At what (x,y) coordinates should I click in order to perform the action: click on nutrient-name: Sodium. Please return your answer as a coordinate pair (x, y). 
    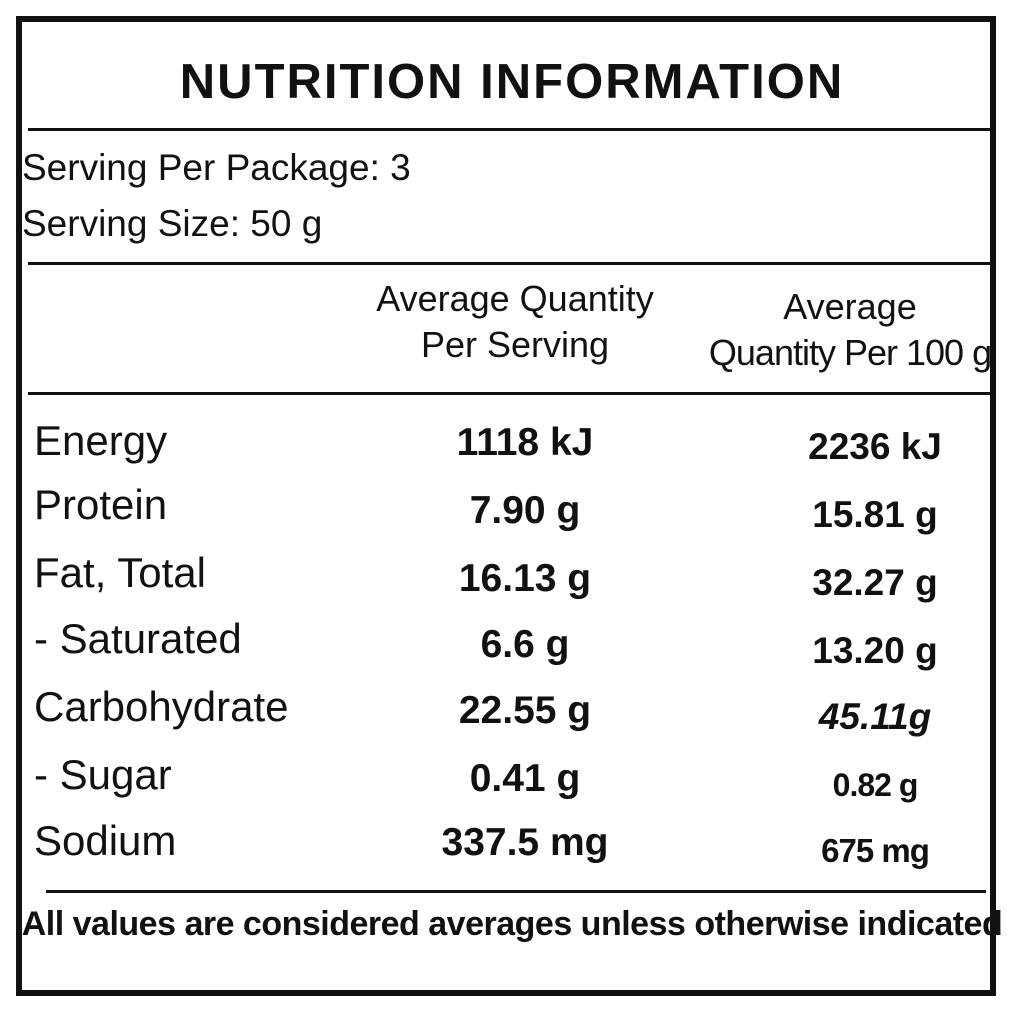
    Looking at the image, I should click on (105, 840).